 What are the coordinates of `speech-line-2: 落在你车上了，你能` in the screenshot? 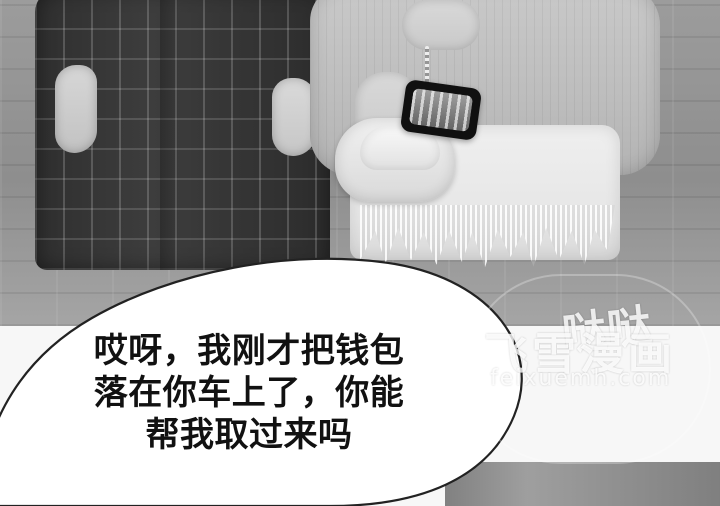 It's located at (249, 393).